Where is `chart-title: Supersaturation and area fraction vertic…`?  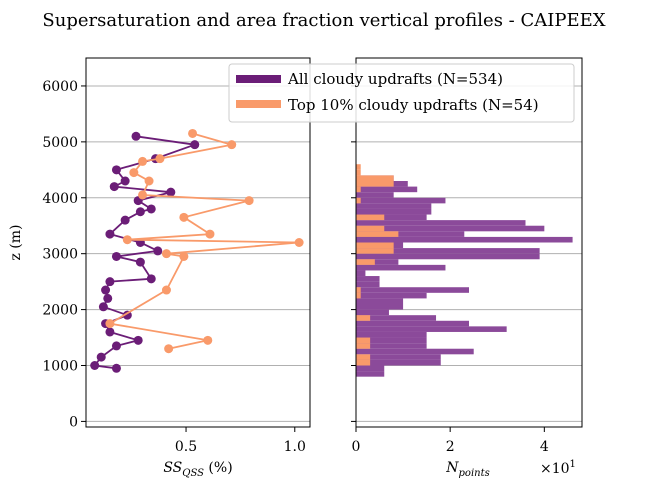
chart-title: Supersaturation and area fraction vertic… is located at coordinates (323, 20).